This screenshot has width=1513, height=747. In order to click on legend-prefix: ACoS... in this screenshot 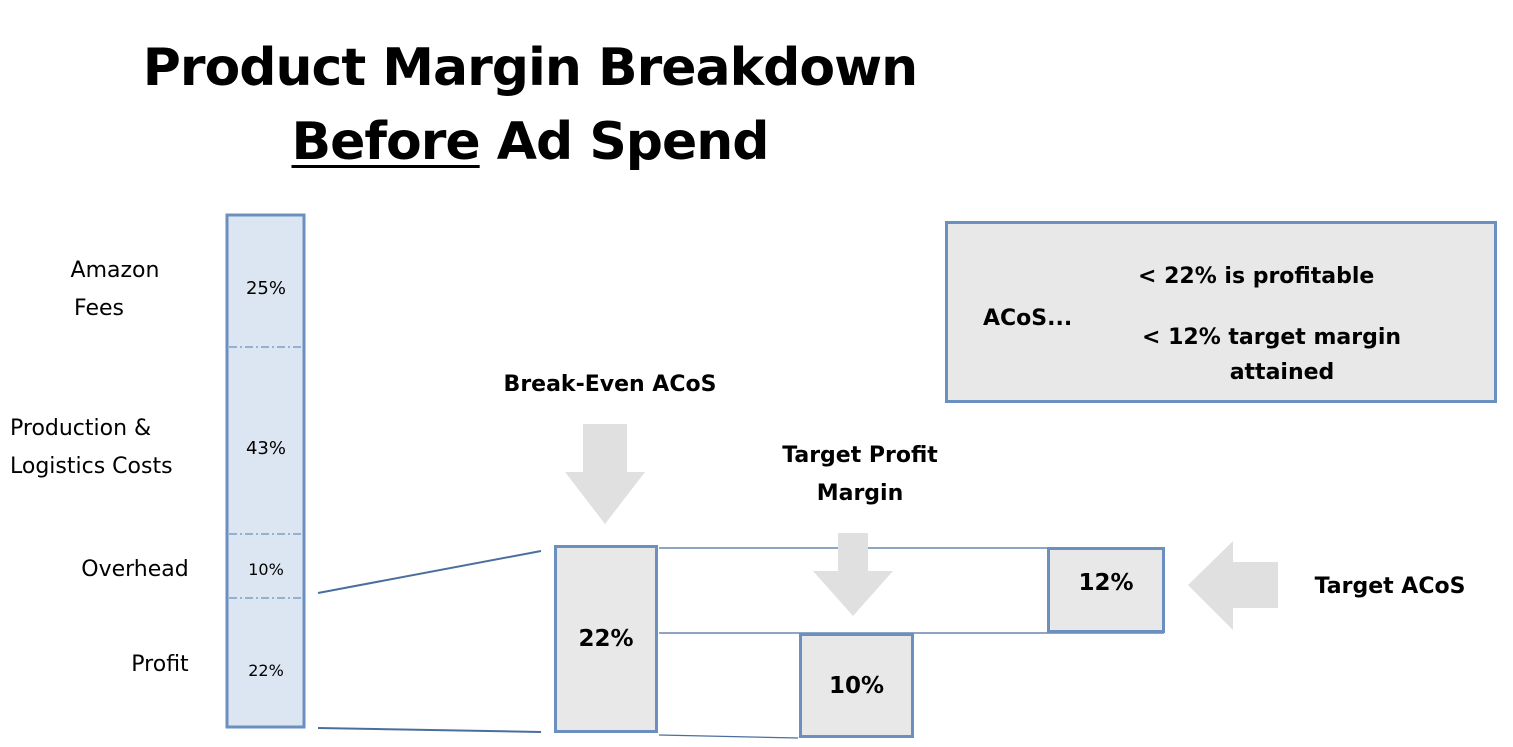, I will do `click(1028, 318)`.